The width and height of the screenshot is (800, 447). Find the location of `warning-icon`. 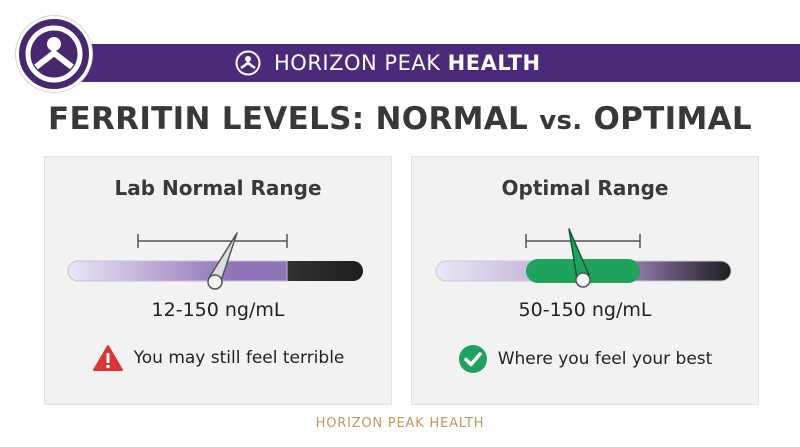

warning-icon is located at coordinates (107, 358).